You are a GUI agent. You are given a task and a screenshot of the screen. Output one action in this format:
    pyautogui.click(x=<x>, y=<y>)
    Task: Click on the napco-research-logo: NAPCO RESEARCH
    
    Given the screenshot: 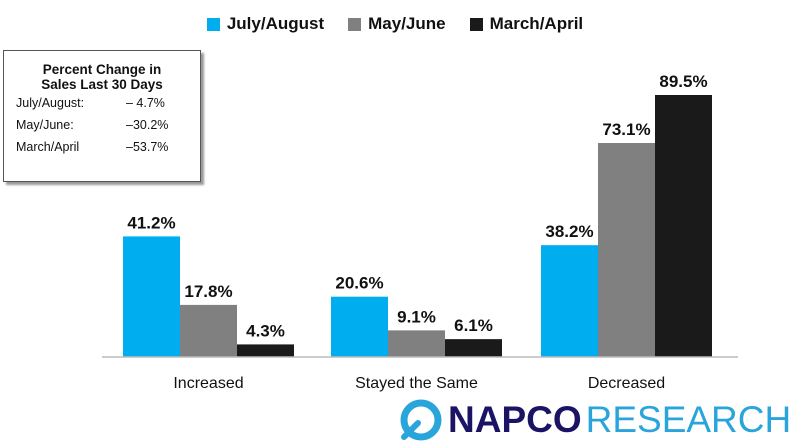 What is the action you would take?
    pyautogui.click(x=594, y=420)
    